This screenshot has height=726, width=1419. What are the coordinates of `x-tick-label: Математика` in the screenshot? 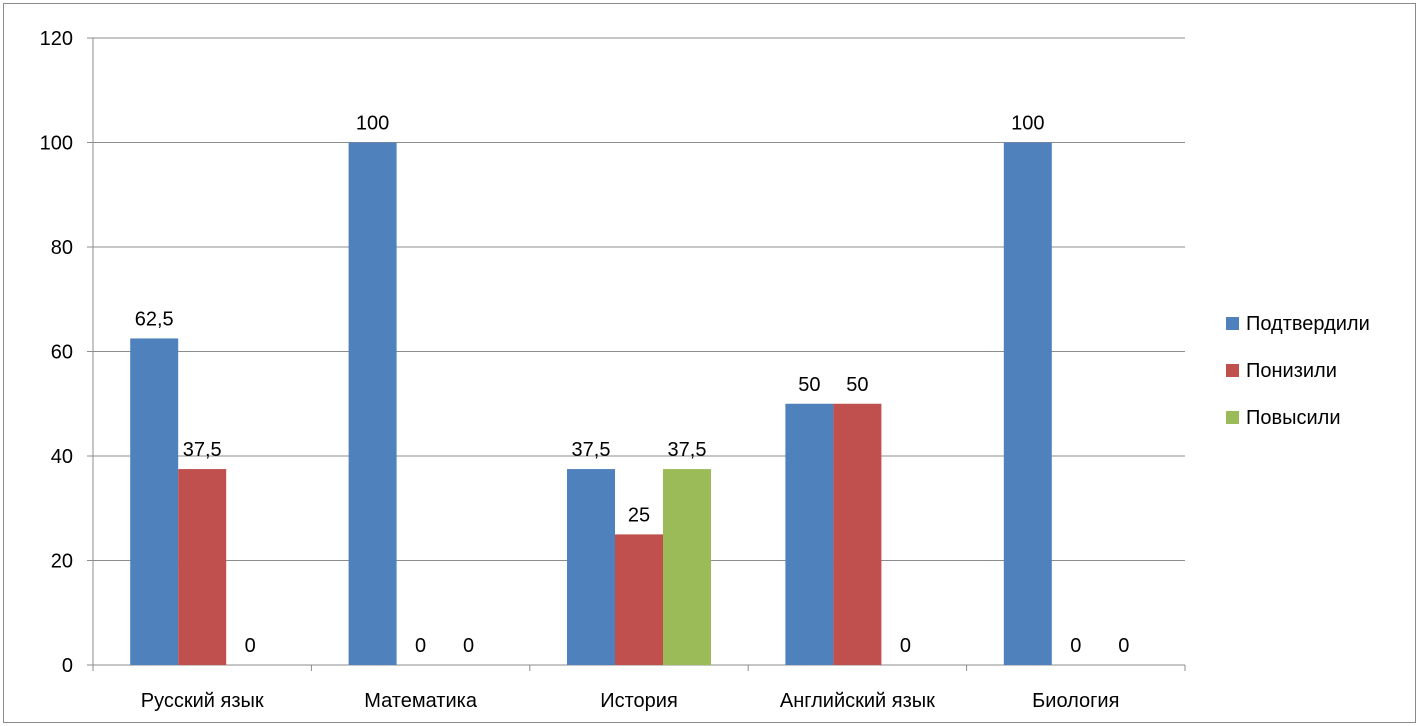 It's located at (421, 701).